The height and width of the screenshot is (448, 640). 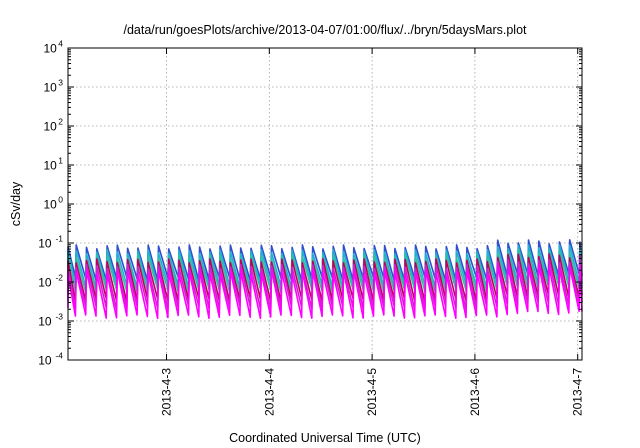 I want to click on x-tick-label: 2013-4-5, so click(x=372, y=392).